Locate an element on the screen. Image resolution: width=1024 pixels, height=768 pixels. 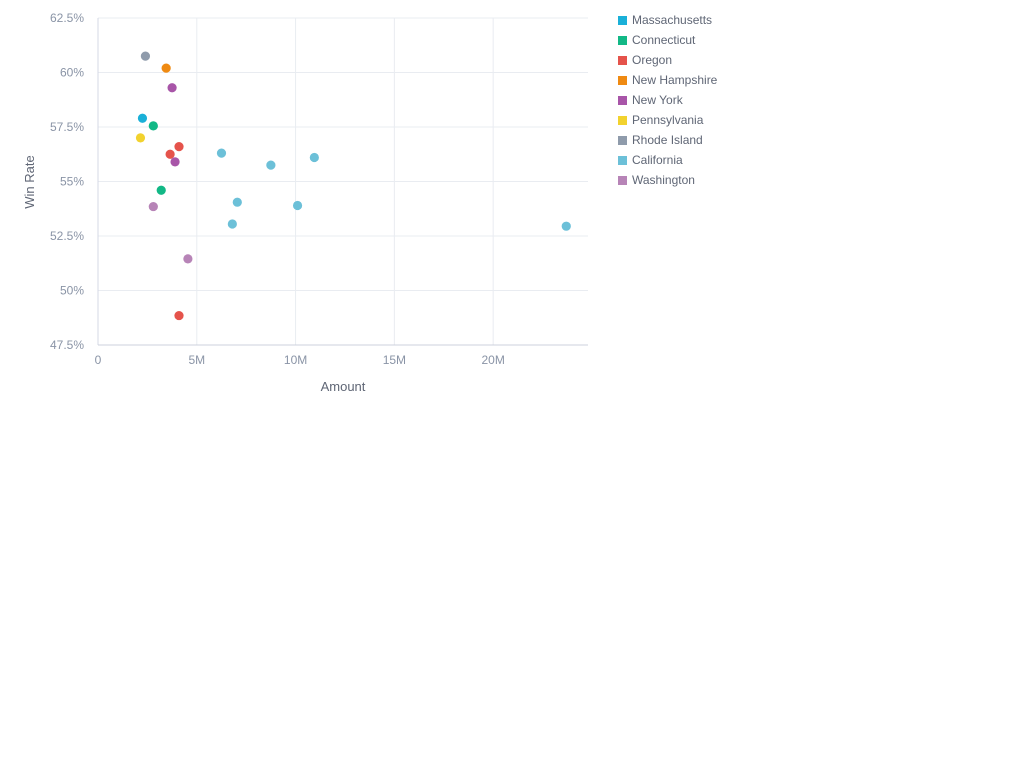
legend-label: Oregon is located at coordinates (652, 60).